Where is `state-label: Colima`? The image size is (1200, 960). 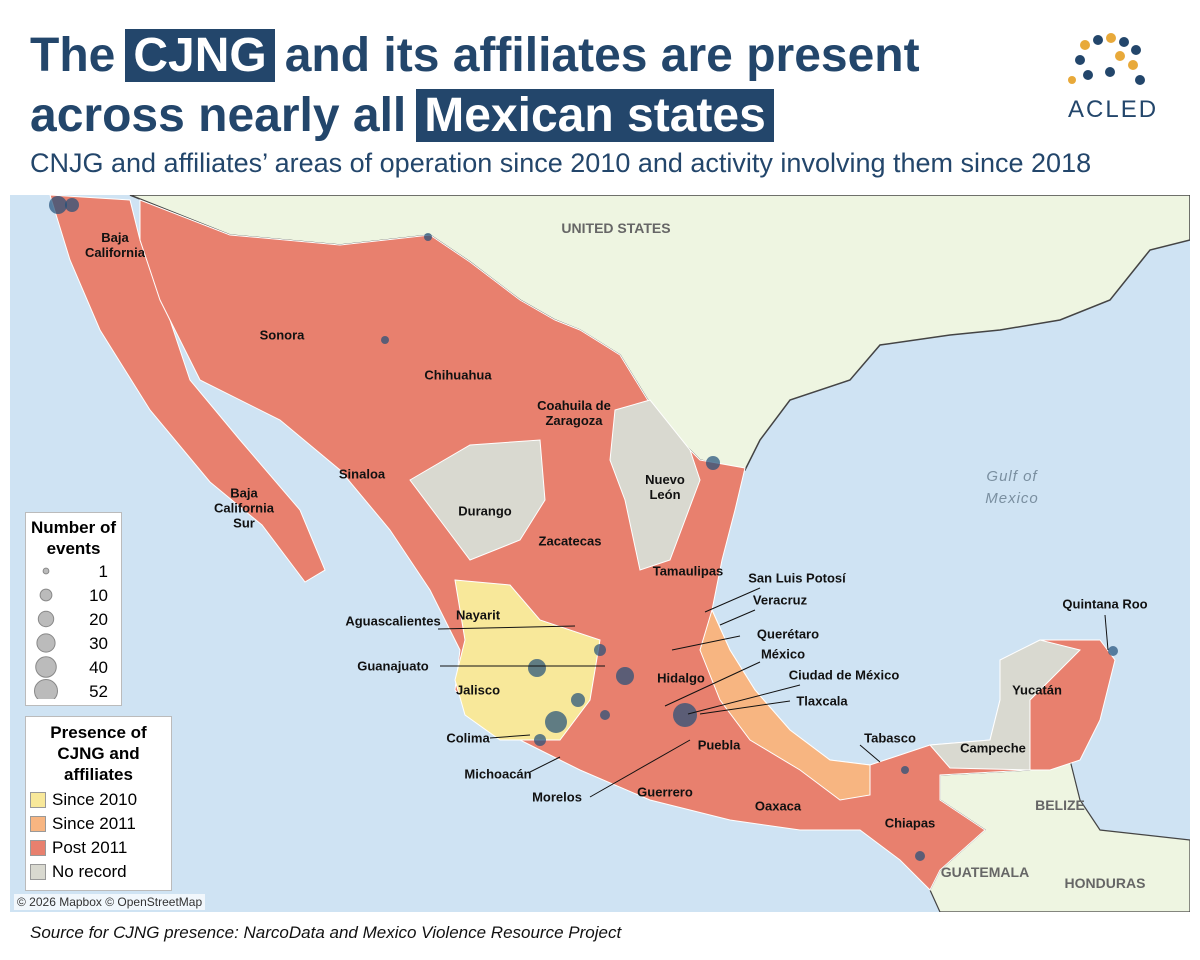
state-label: Colima is located at coordinates (468, 738).